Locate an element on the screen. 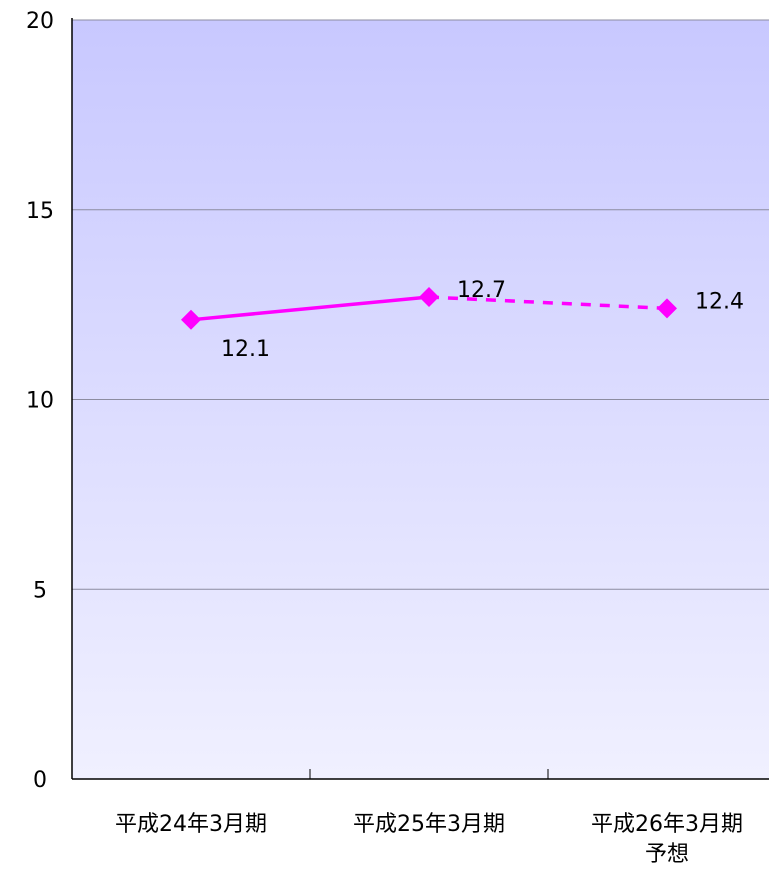 The width and height of the screenshot is (769, 879). y-tick-label: 10 is located at coordinates (40, 401).